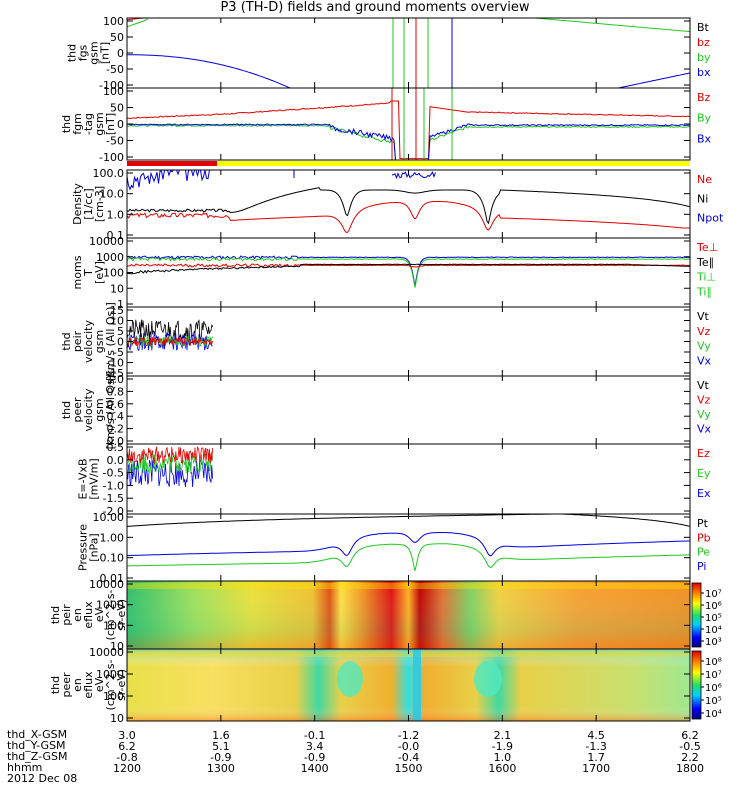 The image size is (750, 800). I want to click on legend-Pi: Pi, so click(701, 566).